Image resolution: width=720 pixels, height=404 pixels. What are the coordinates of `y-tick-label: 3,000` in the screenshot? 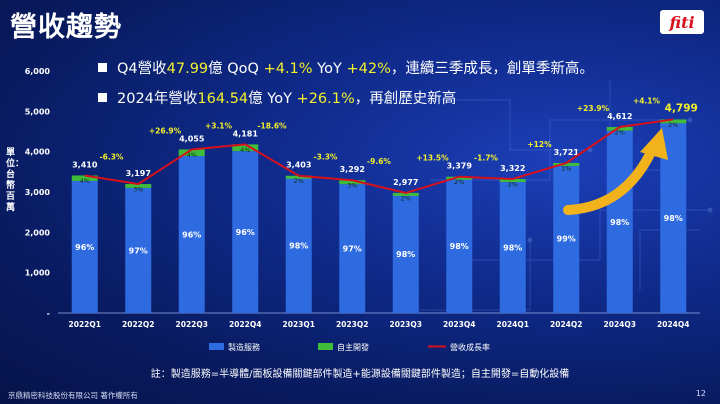 It's located at (38, 192).